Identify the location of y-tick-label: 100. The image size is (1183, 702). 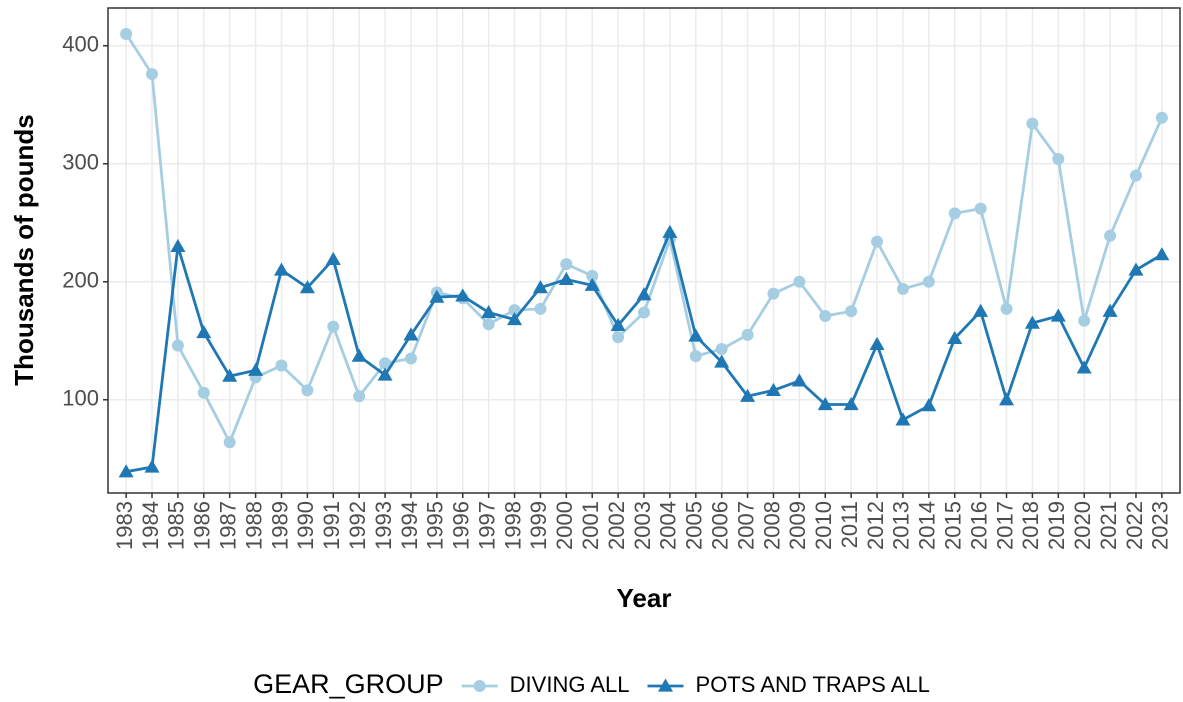
(80, 398).